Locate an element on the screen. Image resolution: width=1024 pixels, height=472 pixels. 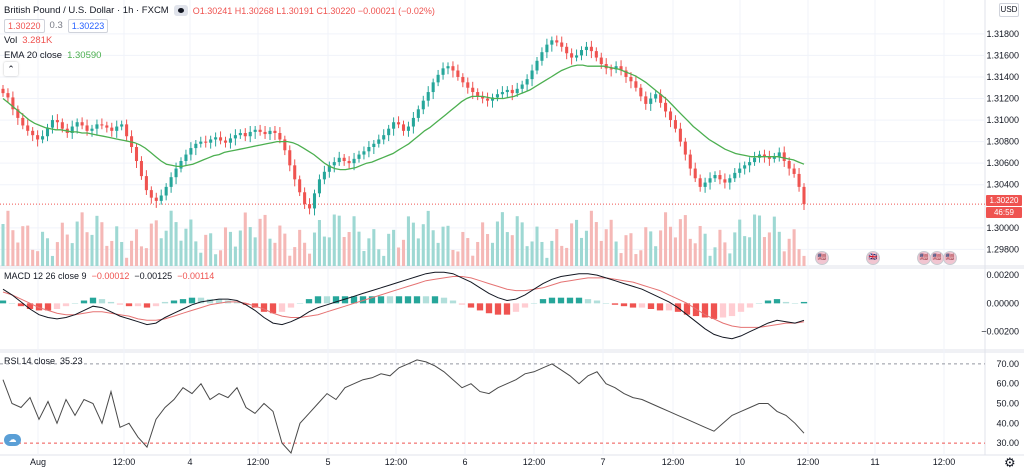
x-tick-label: 12:00 is located at coordinates (808, 462).